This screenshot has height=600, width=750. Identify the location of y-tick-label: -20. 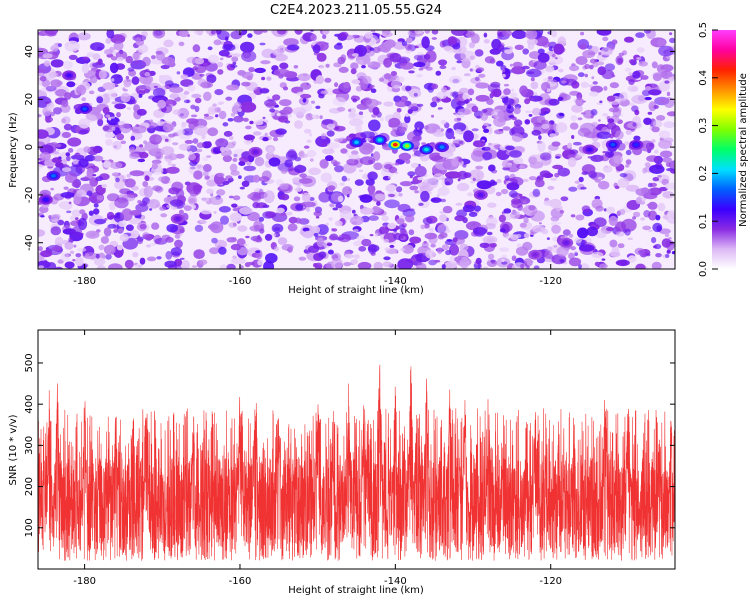
(29, 195).